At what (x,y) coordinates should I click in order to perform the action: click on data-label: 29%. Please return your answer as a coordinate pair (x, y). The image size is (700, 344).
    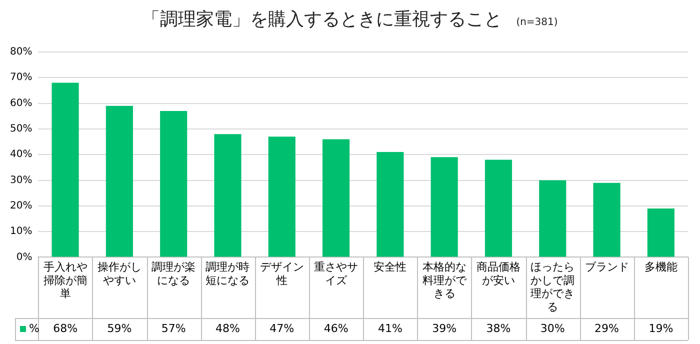
    Looking at the image, I should click on (607, 328).